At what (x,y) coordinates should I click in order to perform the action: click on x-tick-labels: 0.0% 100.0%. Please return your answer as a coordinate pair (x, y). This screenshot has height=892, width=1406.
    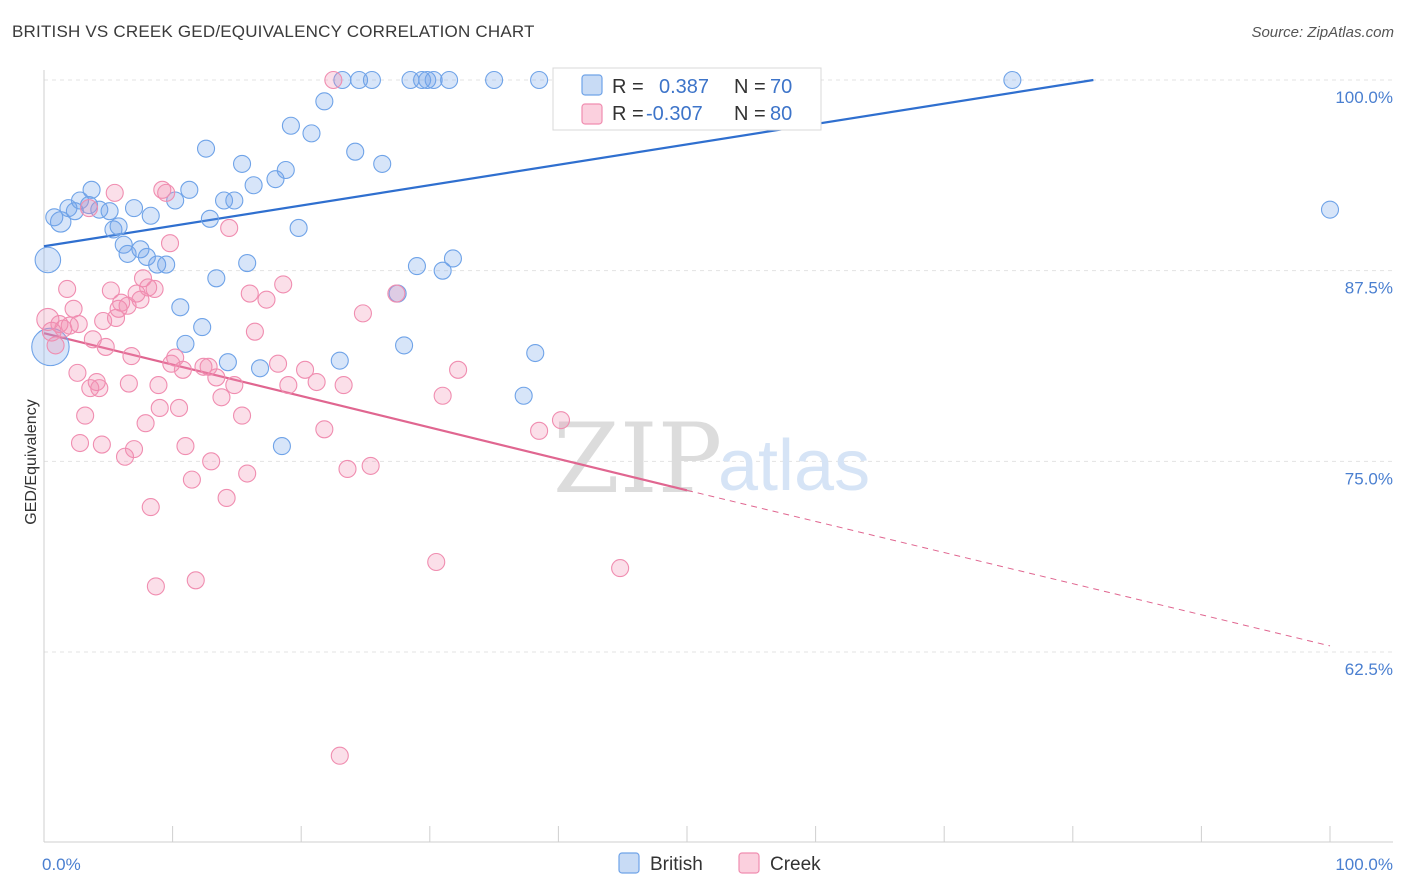
    Looking at the image, I should click on (717, 864).